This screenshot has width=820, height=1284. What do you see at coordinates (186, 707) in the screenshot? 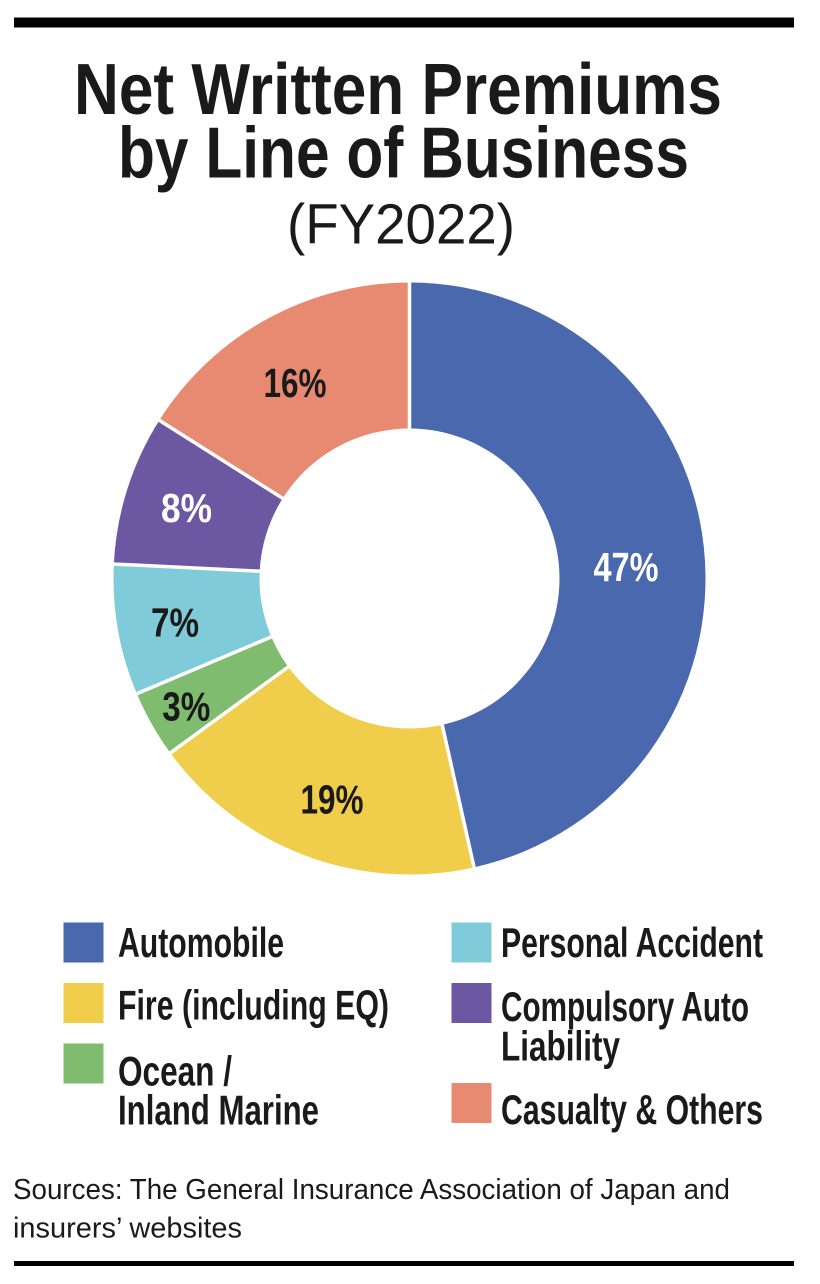
I see `svg-text: 3%` at bounding box center [186, 707].